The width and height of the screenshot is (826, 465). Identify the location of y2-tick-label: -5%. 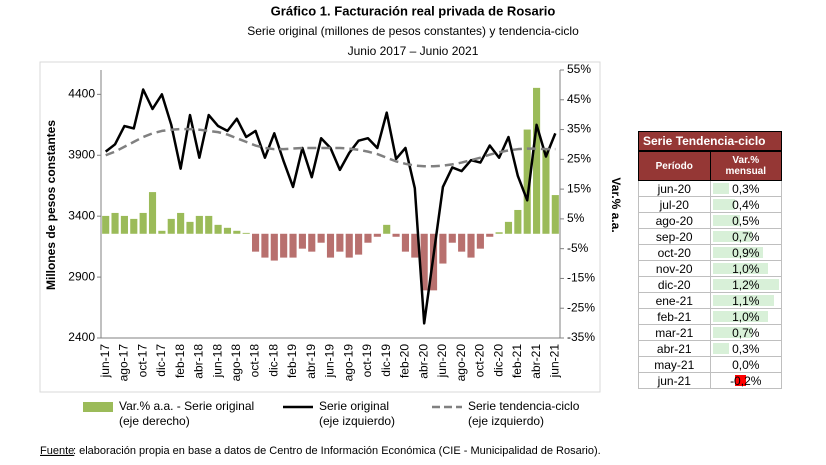
(578, 248).